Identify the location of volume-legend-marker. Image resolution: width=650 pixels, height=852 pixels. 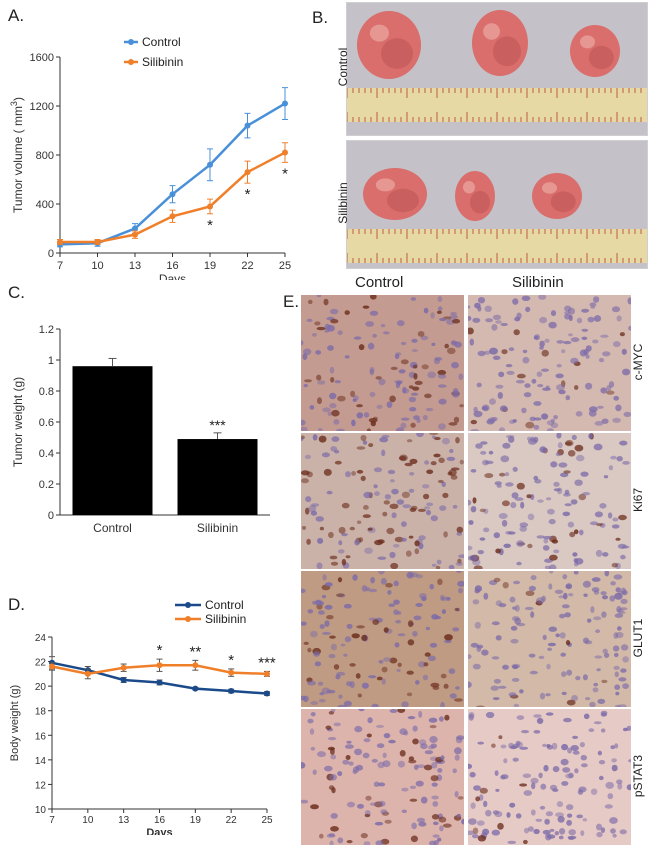
(131, 62).